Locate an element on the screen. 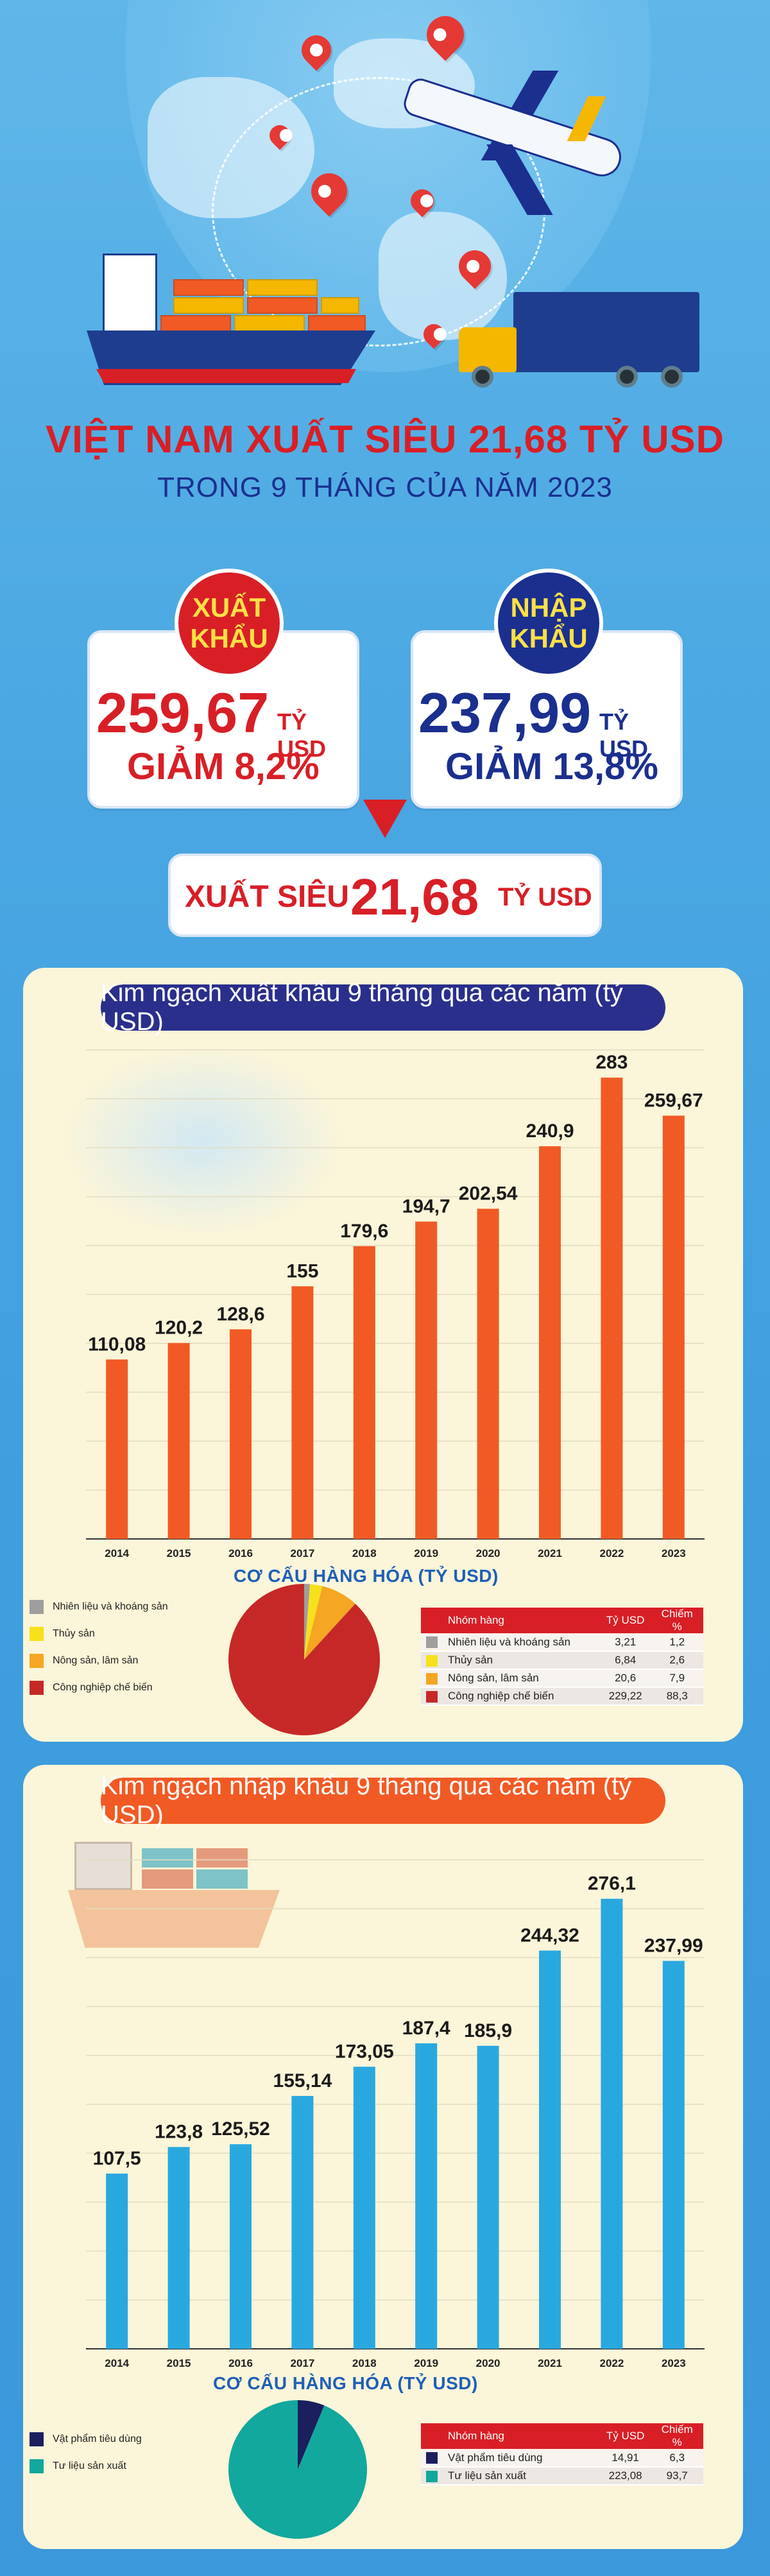 The image size is (770, 2576). table-cell: Thủy sản is located at coordinates (521, 1660).